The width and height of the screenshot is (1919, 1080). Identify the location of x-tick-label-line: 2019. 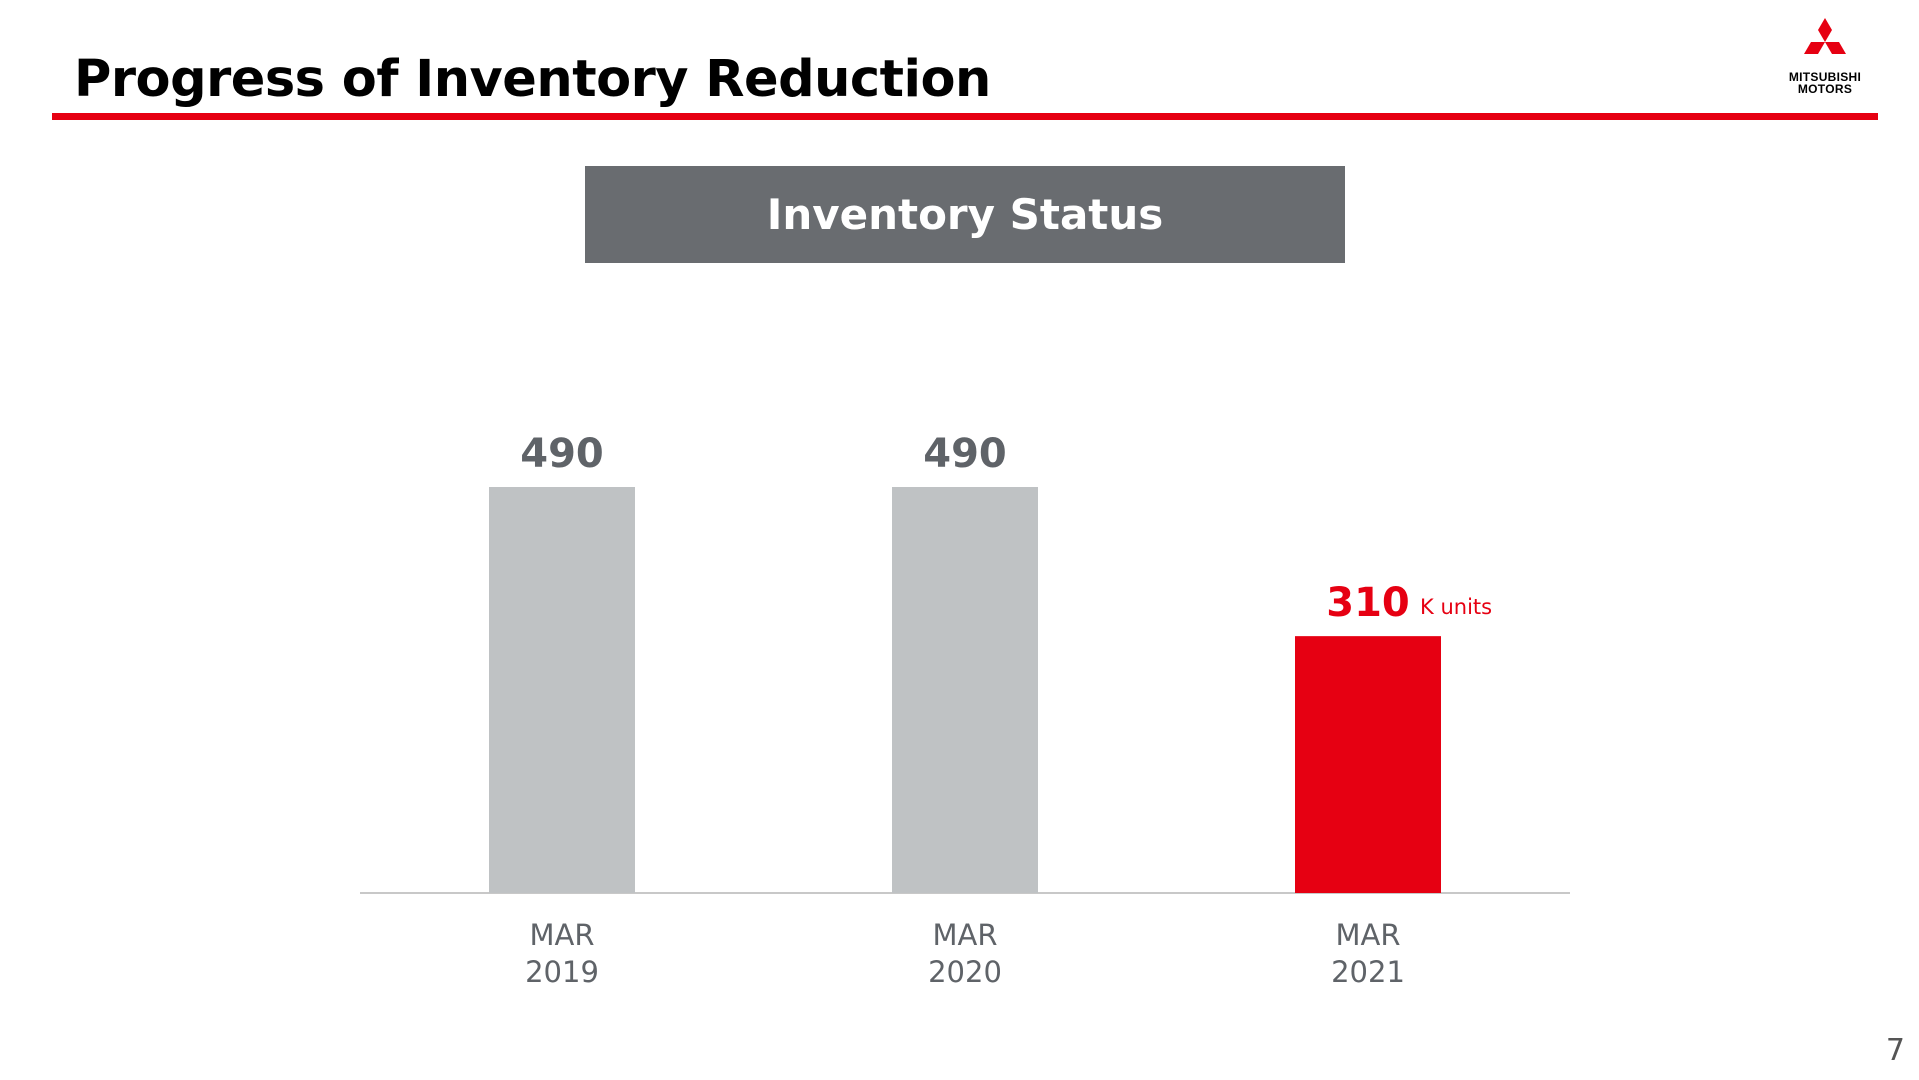
(562, 972).